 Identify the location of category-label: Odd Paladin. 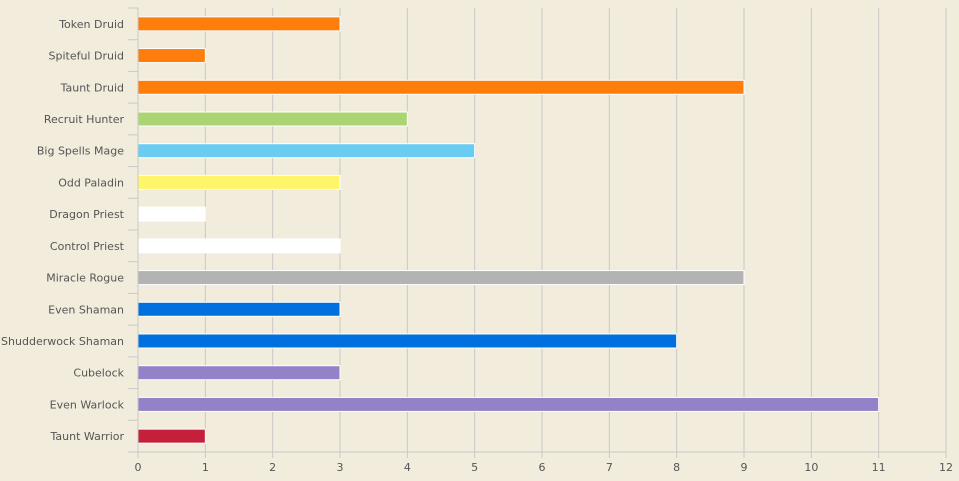
(91, 182).